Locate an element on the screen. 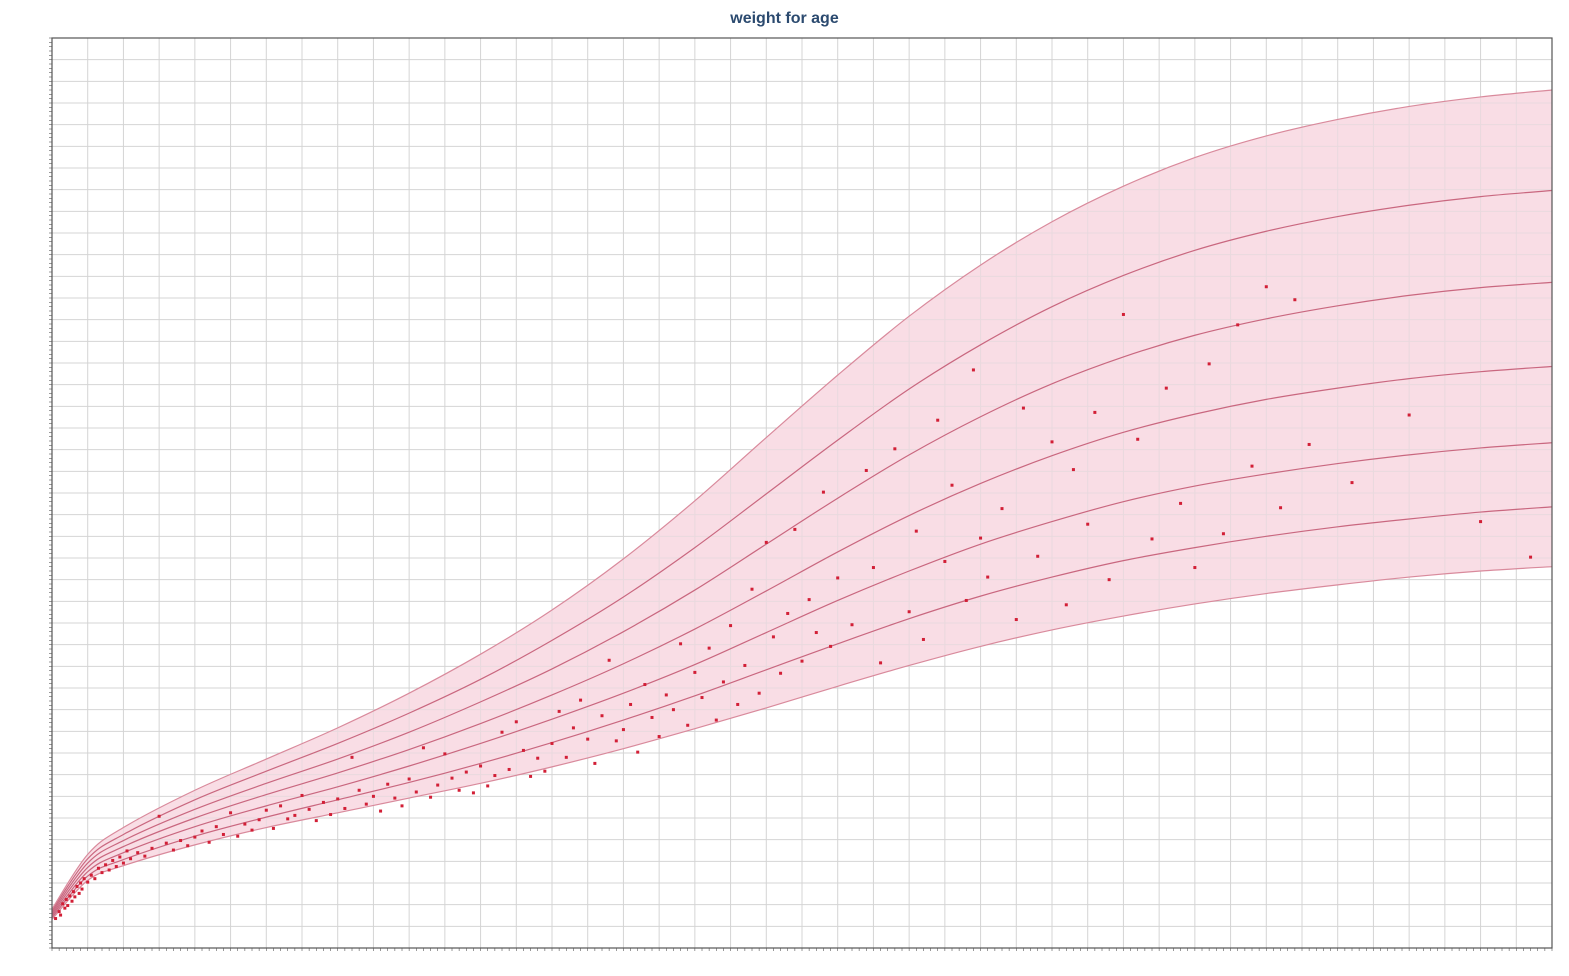 The width and height of the screenshot is (1569, 976). chart-title: weight for age is located at coordinates (784, 18).